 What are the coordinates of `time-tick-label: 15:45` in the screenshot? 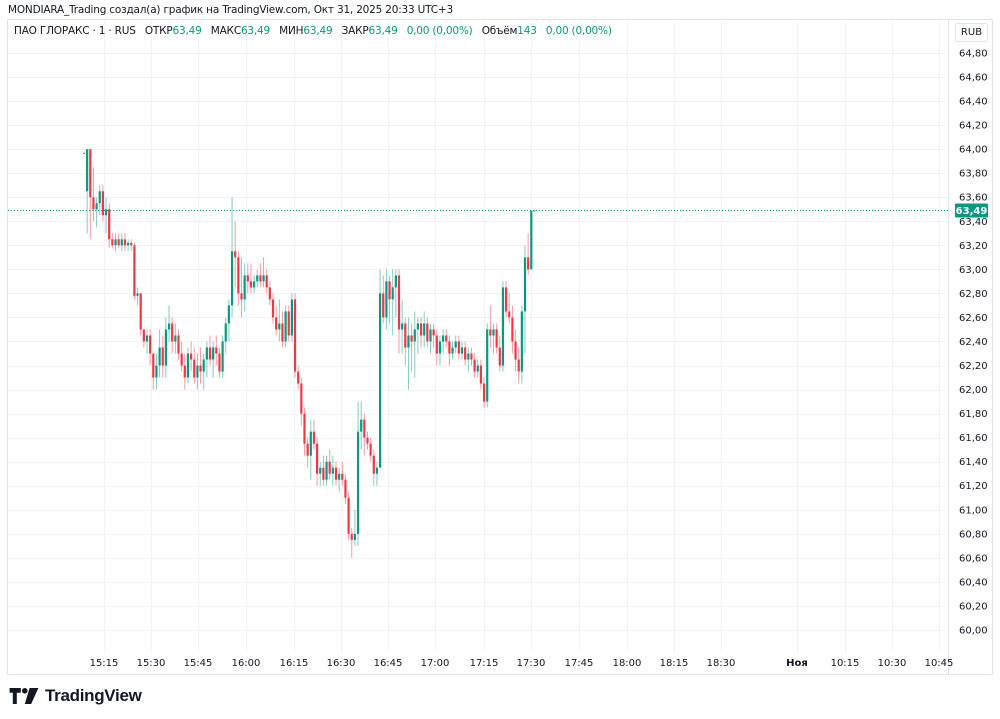 It's located at (198, 663).